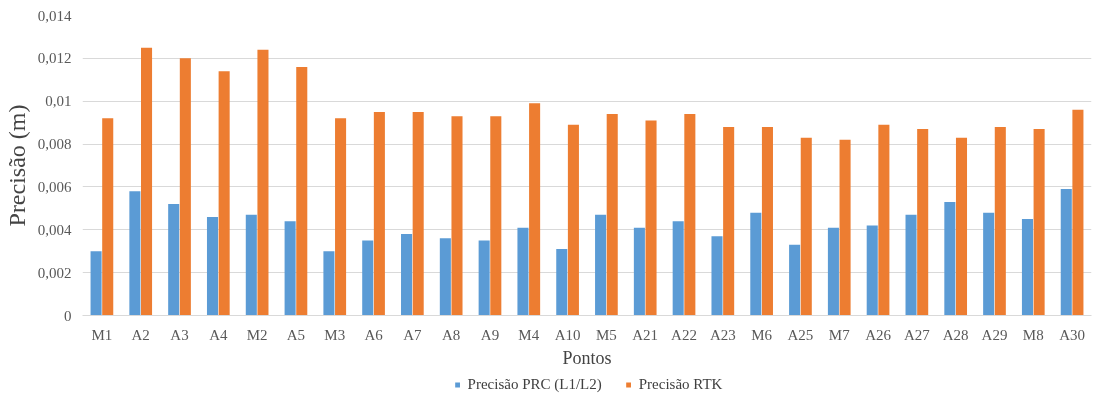 The width and height of the screenshot is (1111, 403). I want to click on x-tick-label: A27, so click(917, 334).